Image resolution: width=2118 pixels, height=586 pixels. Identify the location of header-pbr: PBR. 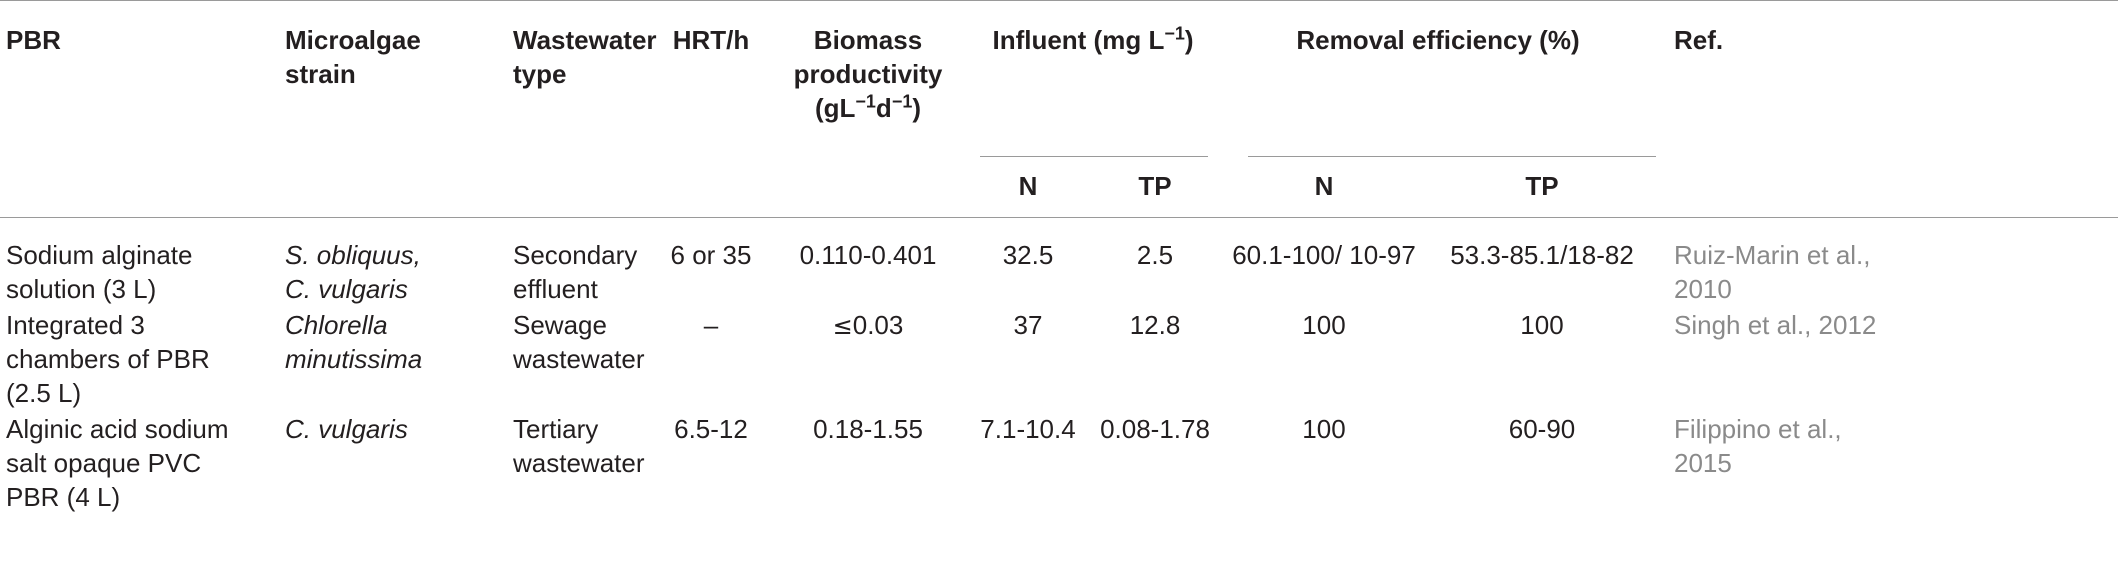
(33, 40).